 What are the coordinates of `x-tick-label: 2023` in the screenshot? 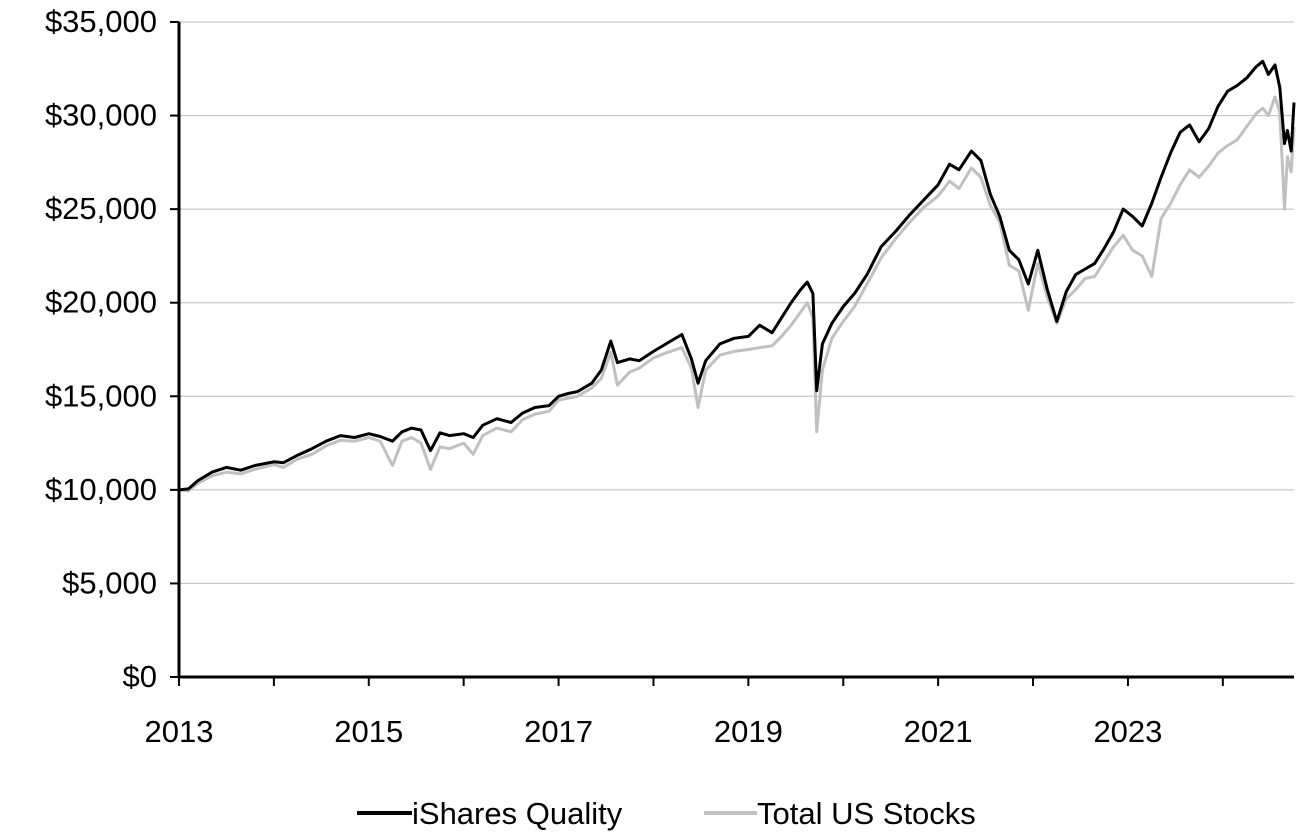 It's located at (1127, 731).